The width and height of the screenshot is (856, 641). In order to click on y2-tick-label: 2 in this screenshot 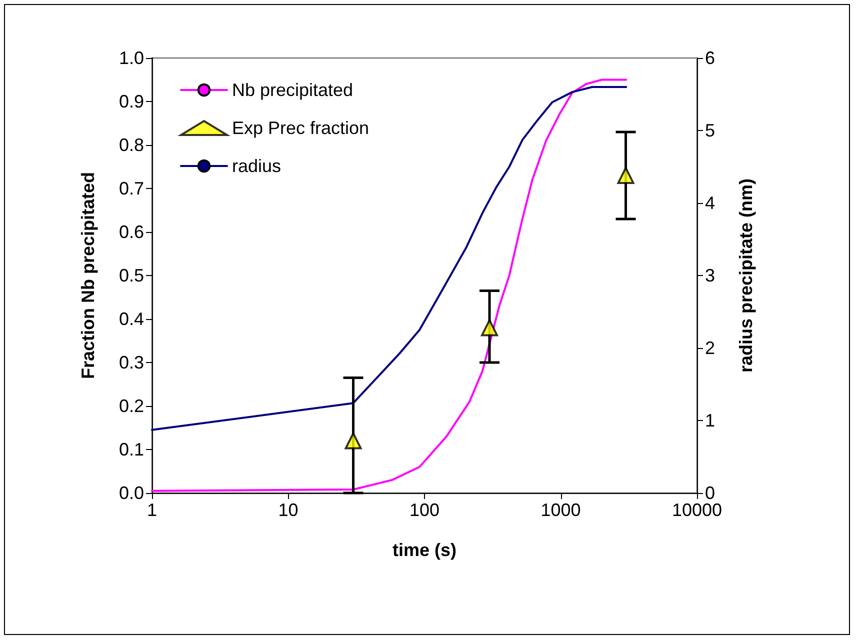, I will do `click(710, 348)`.